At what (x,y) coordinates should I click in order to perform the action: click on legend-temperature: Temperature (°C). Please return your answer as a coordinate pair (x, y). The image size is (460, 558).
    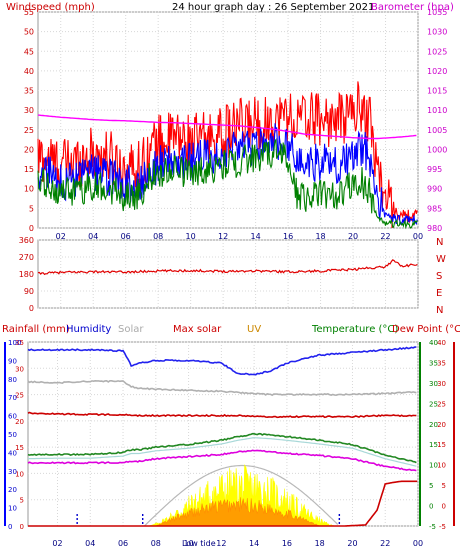
    Looking at the image, I should click on (354, 329).